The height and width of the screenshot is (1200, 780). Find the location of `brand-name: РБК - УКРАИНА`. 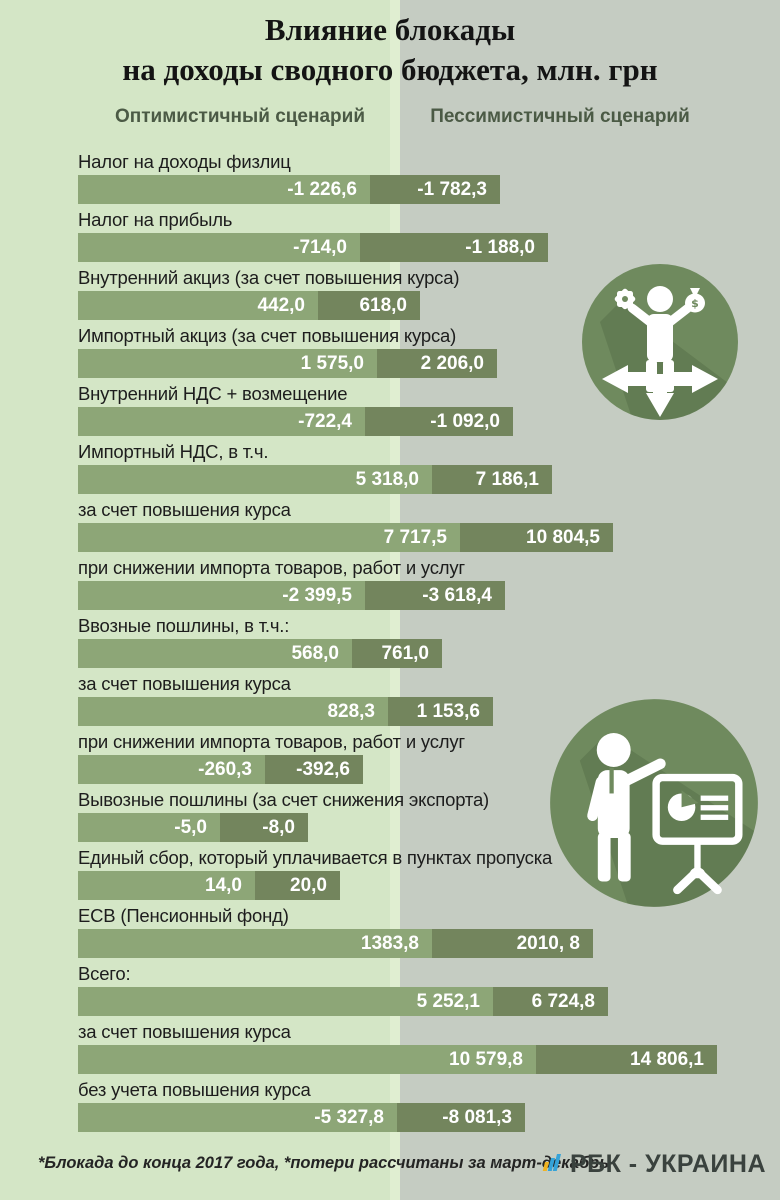

brand-name: РБК - УКРАИНА is located at coordinates (667, 1164).